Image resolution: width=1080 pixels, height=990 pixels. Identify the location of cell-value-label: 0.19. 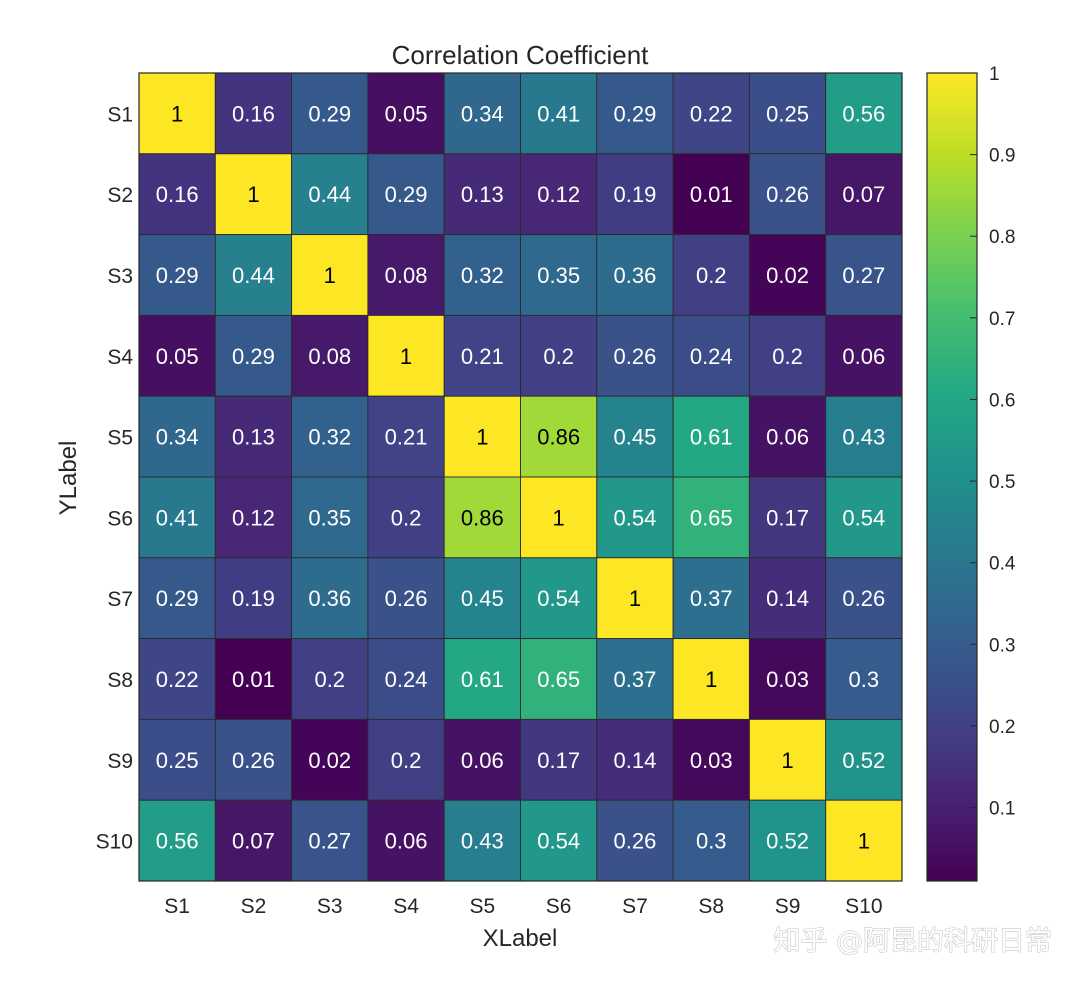
(635, 194).